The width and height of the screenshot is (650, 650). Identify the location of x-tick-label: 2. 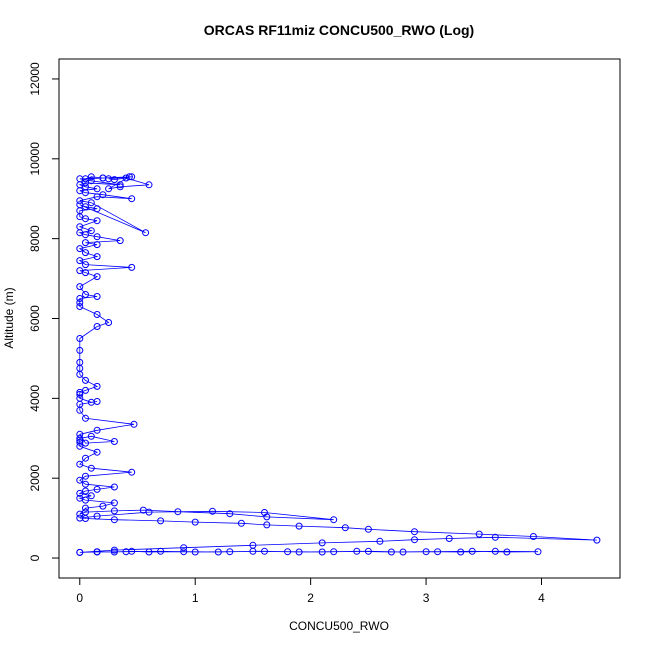
(310, 598).